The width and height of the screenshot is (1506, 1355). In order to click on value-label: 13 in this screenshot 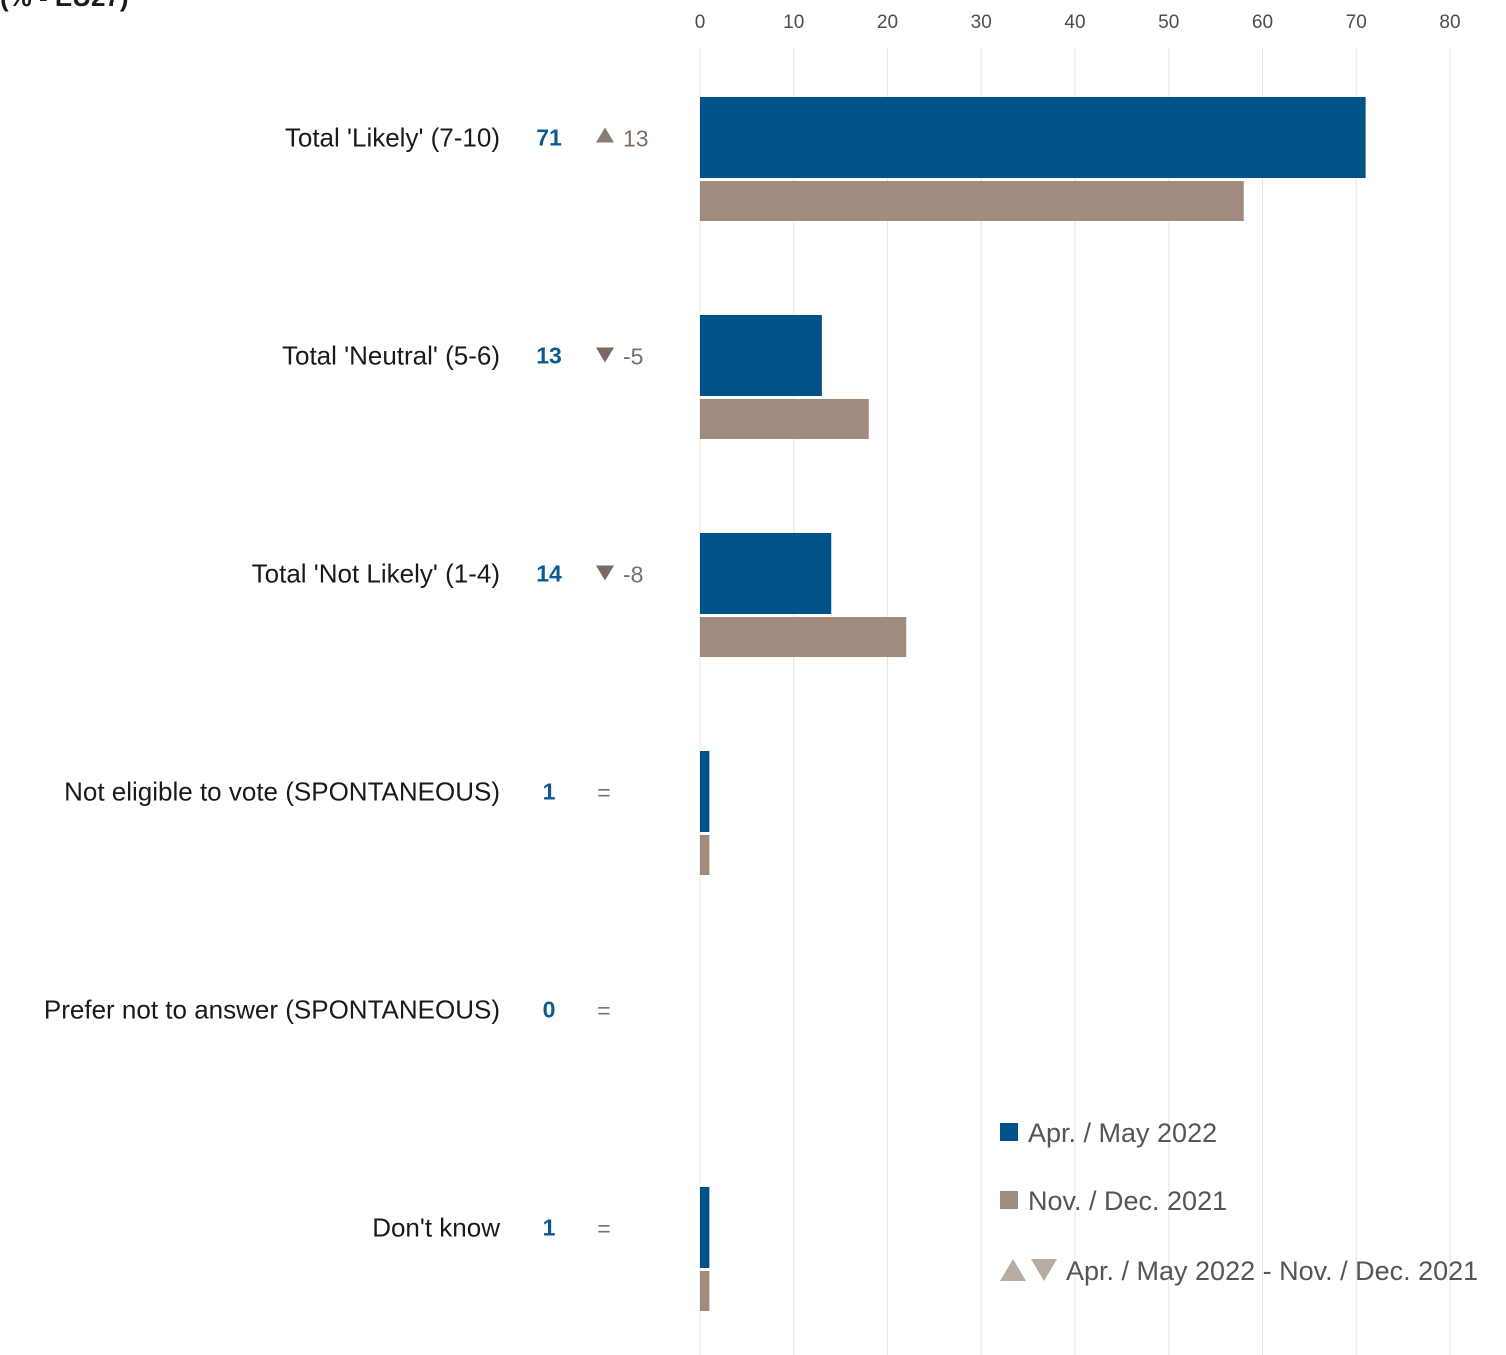, I will do `click(549, 356)`.